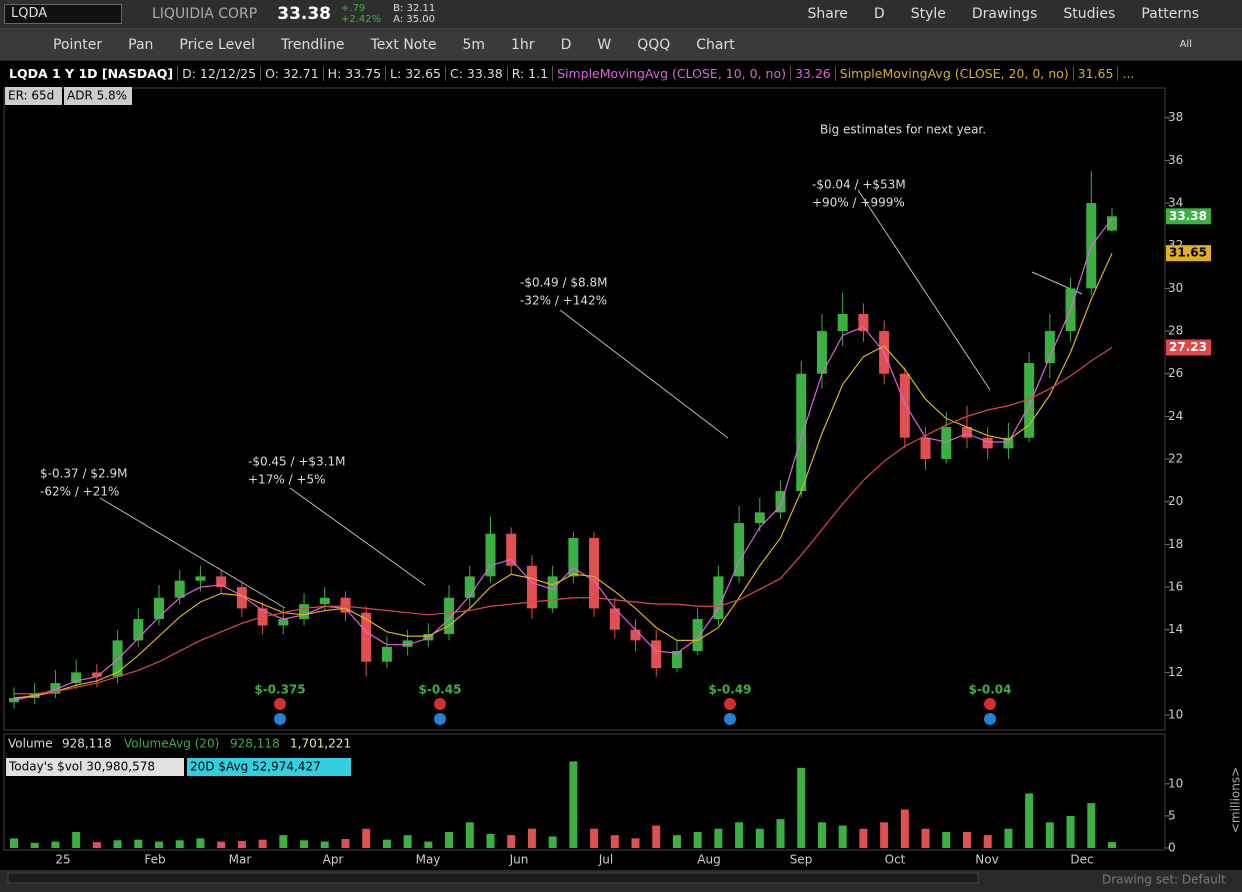 The height and width of the screenshot is (892, 1242). Describe the element at coordinates (296, 462) in the screenshot. I see `annotation: -$0.45 / +$3.1M` at that location.